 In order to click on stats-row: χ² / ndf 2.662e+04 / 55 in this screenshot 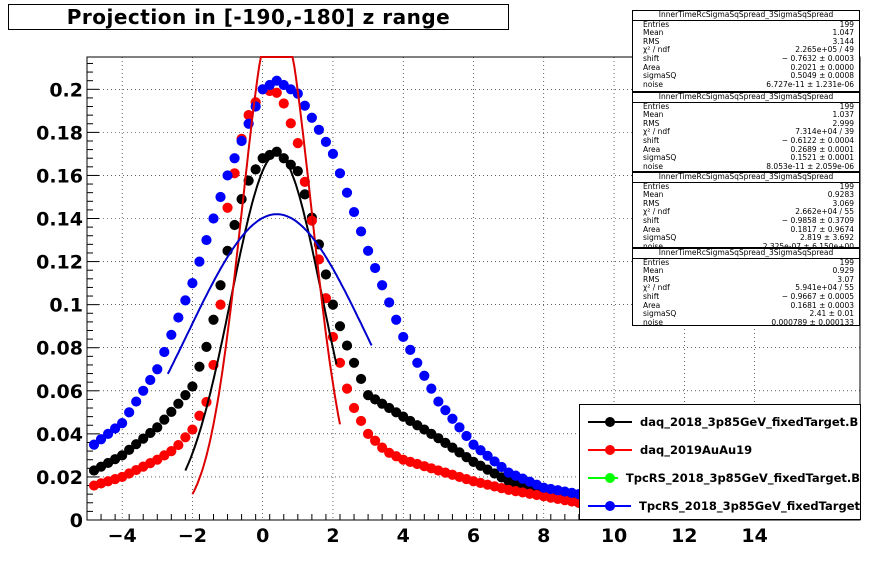, I will do `click(746, 212)`.